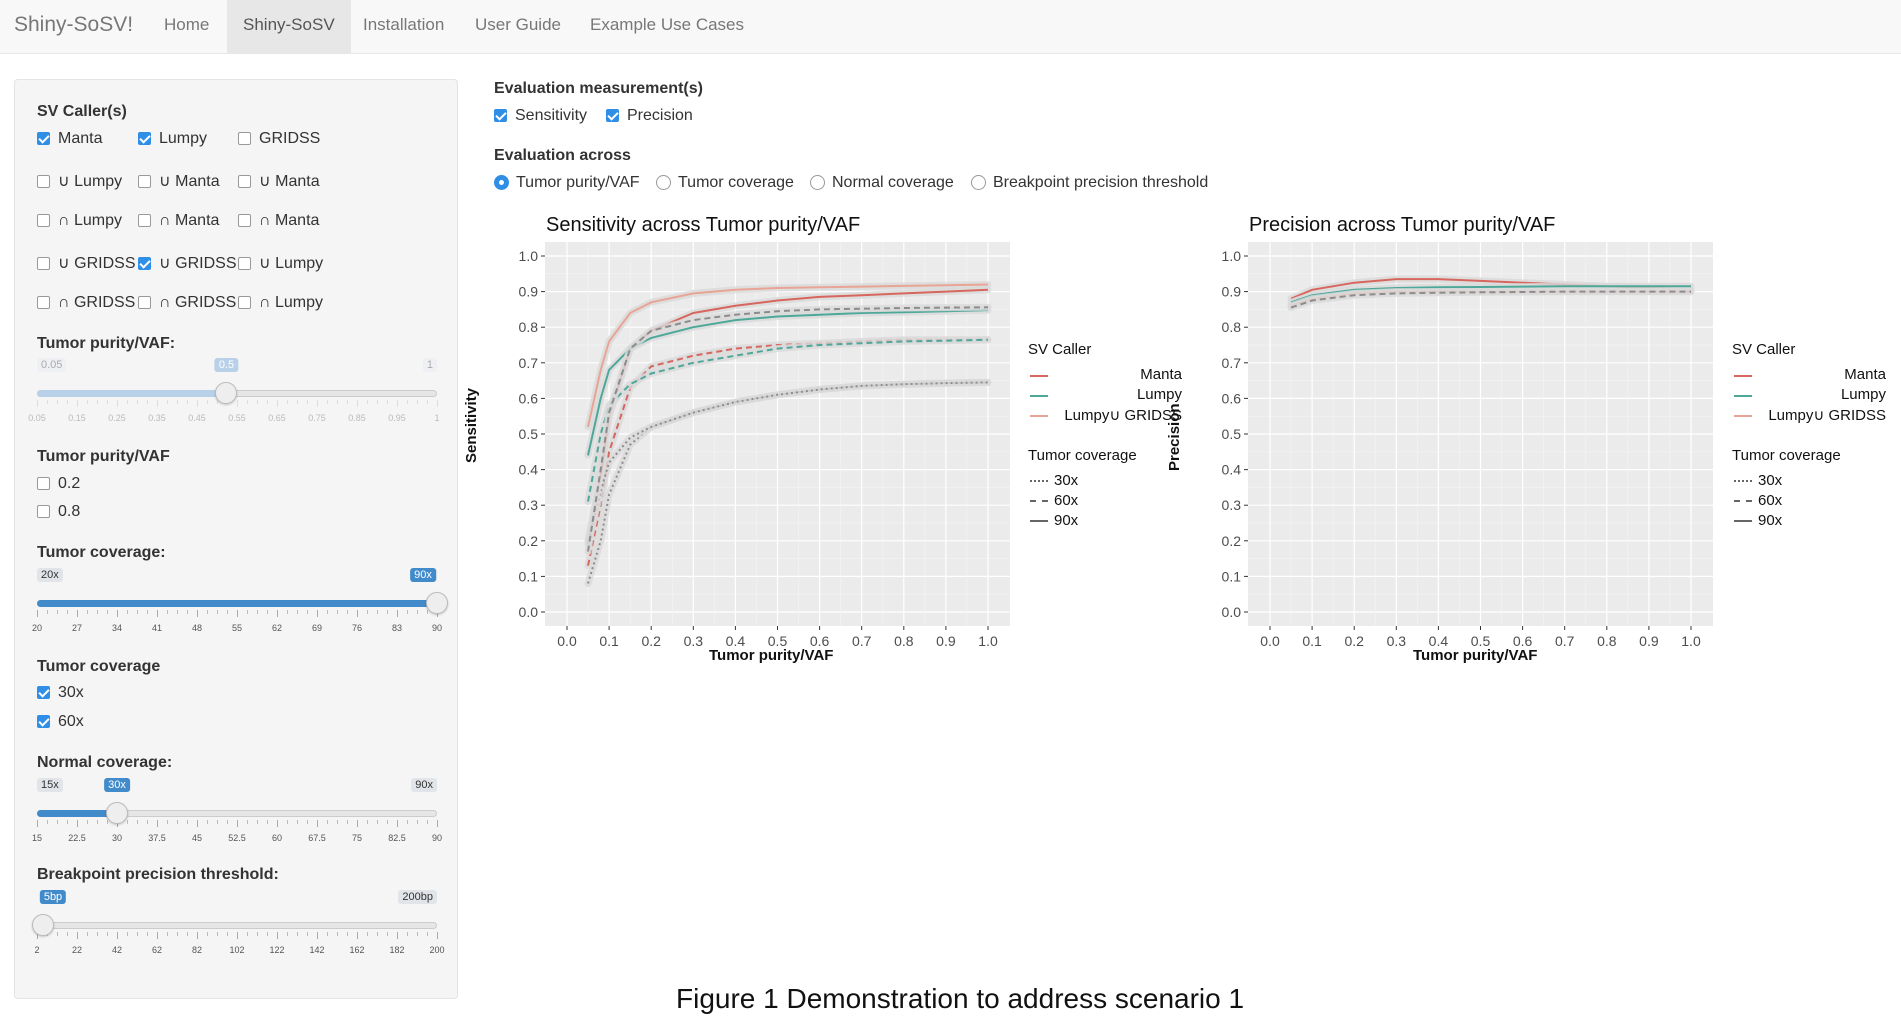  I want to click on tab-shiny-sosv: Shiny-SoSV, so click(289, 26).